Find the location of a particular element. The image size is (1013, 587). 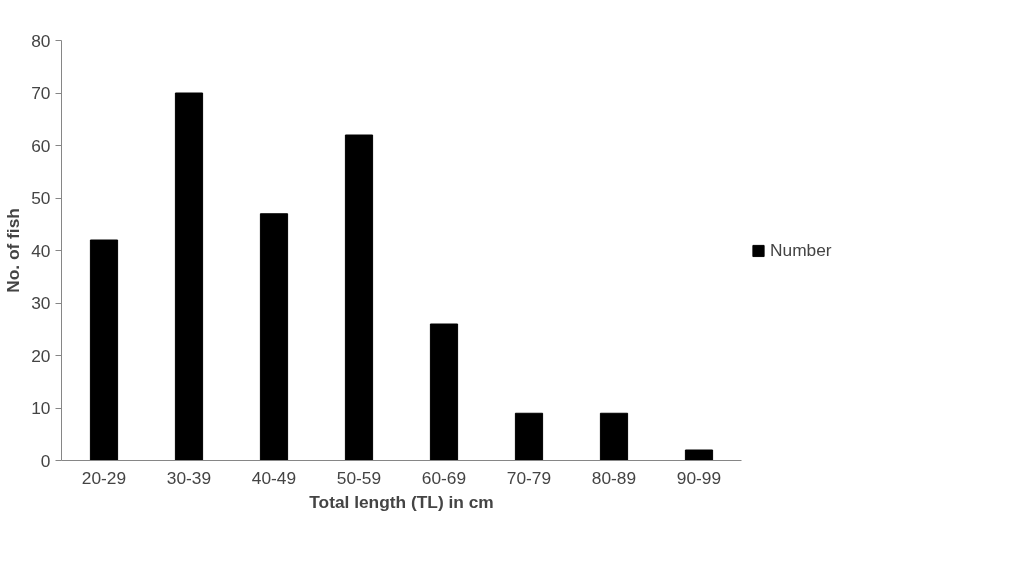

x-tick-label: 60-69 is located at coordinates (444, 477).